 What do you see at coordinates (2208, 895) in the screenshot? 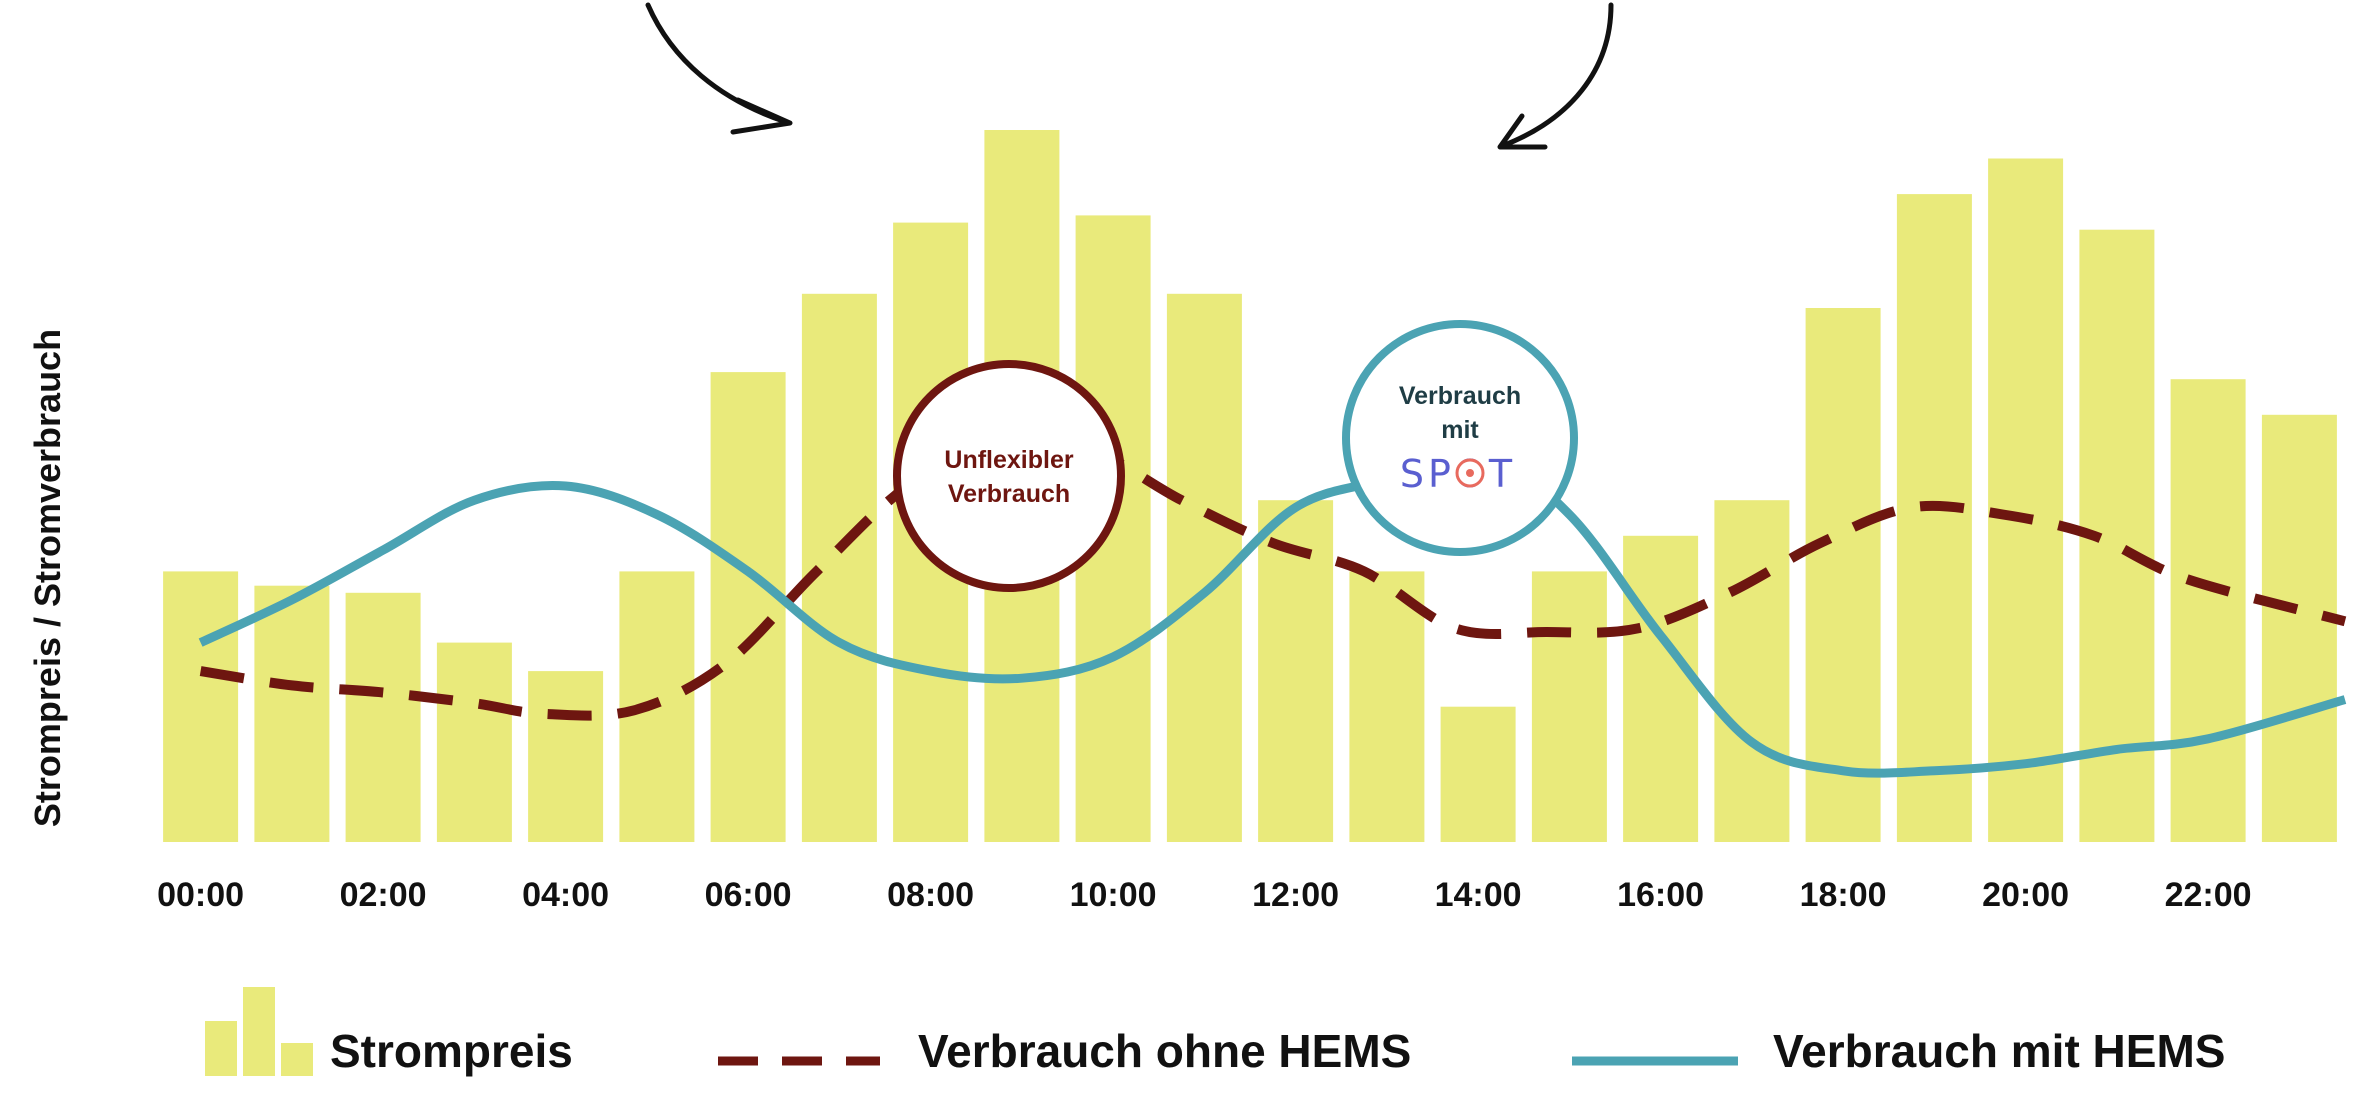
I see `x-tick-label: 22:00` at bounding box center [2208, 895].